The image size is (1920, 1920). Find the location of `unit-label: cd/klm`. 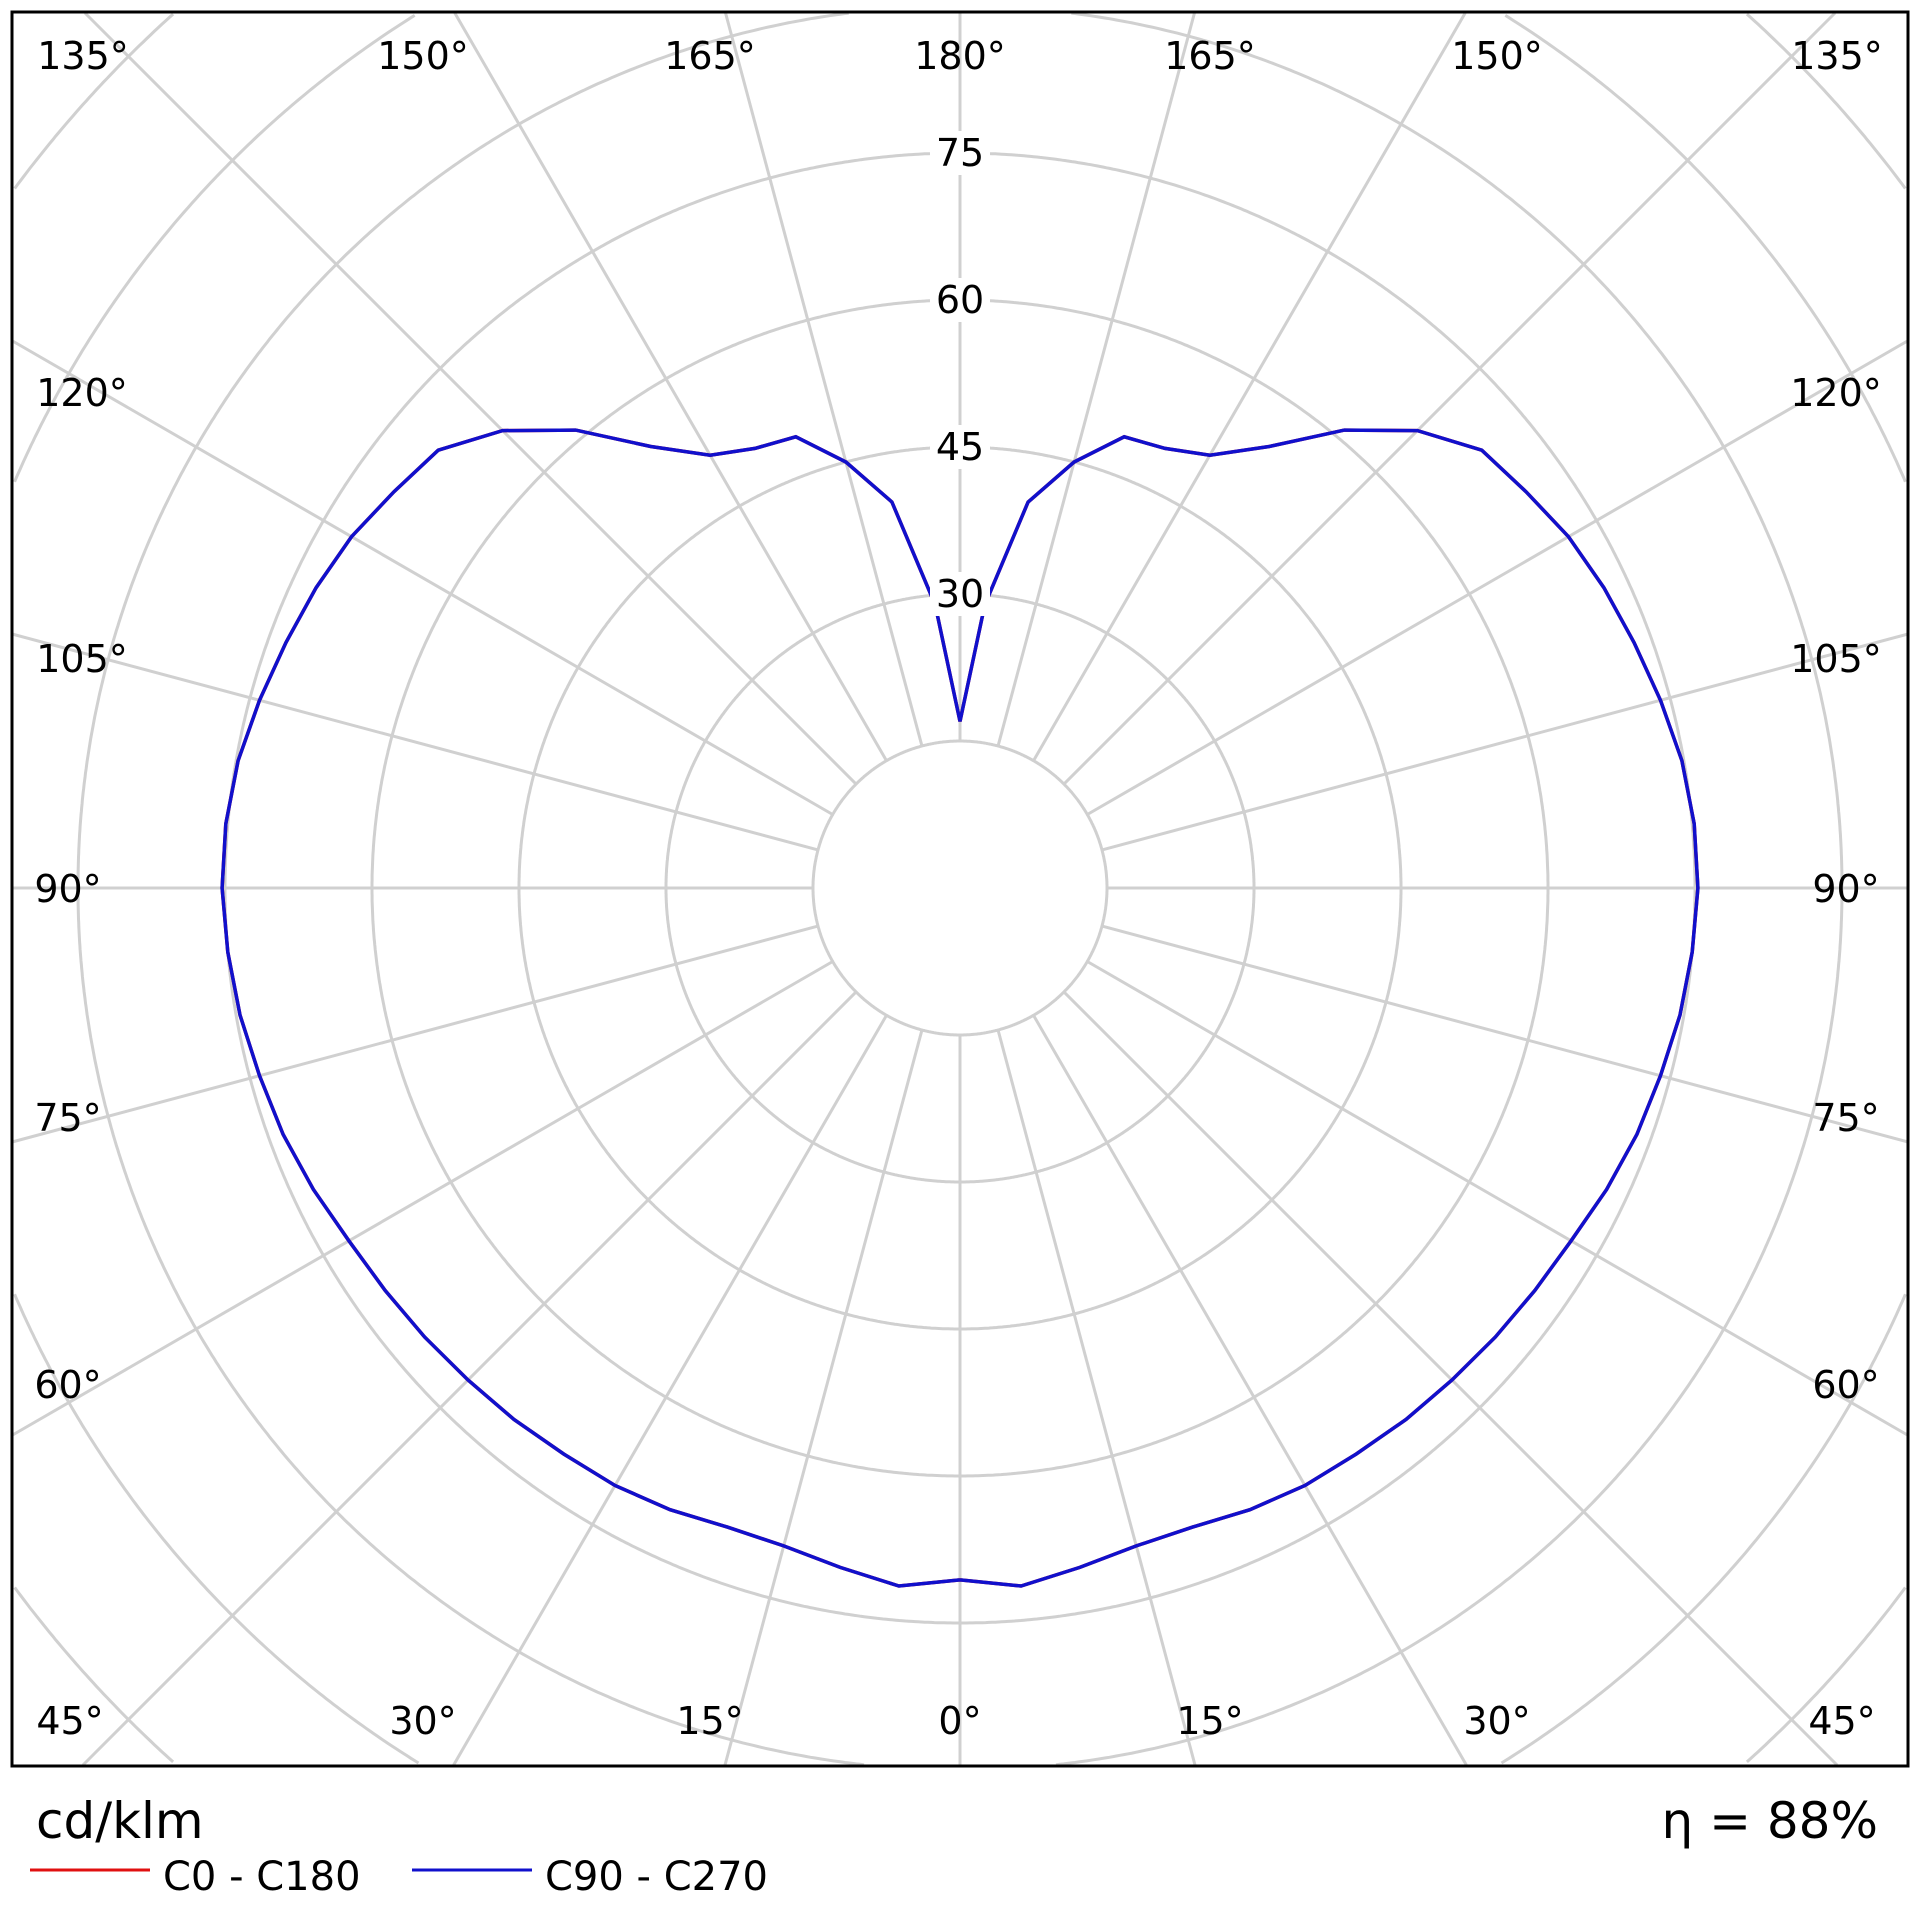

unit-label: cd/klm is located at coordinates (120, 1821).